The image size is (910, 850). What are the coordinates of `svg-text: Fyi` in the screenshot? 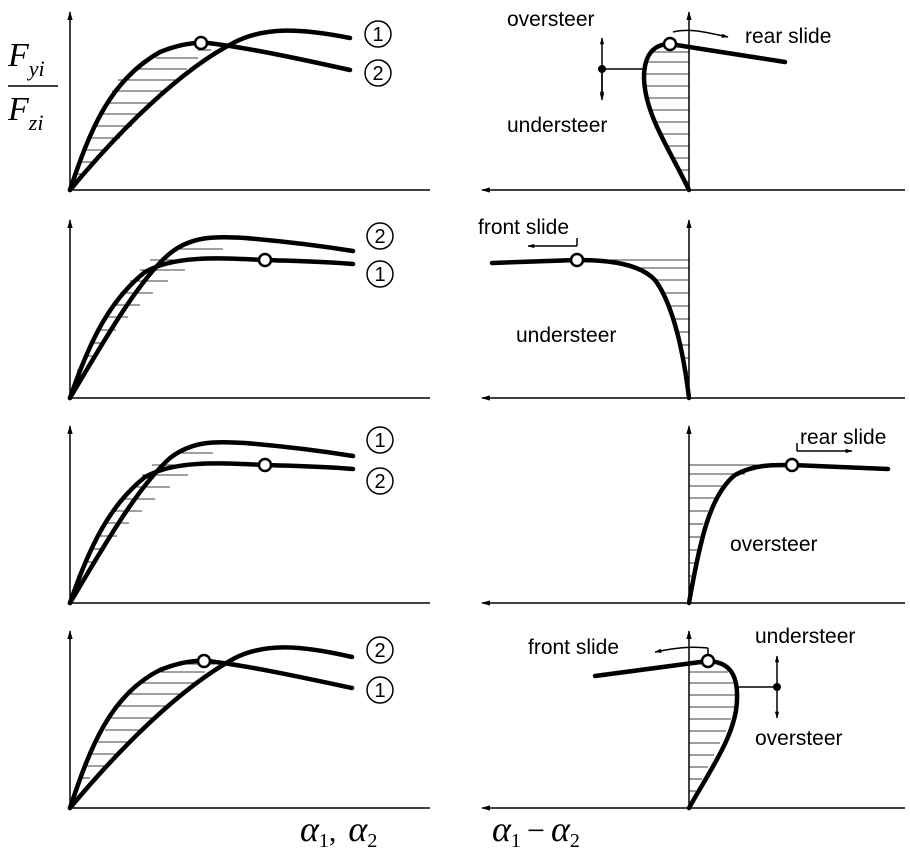 It's located at (26, 59).